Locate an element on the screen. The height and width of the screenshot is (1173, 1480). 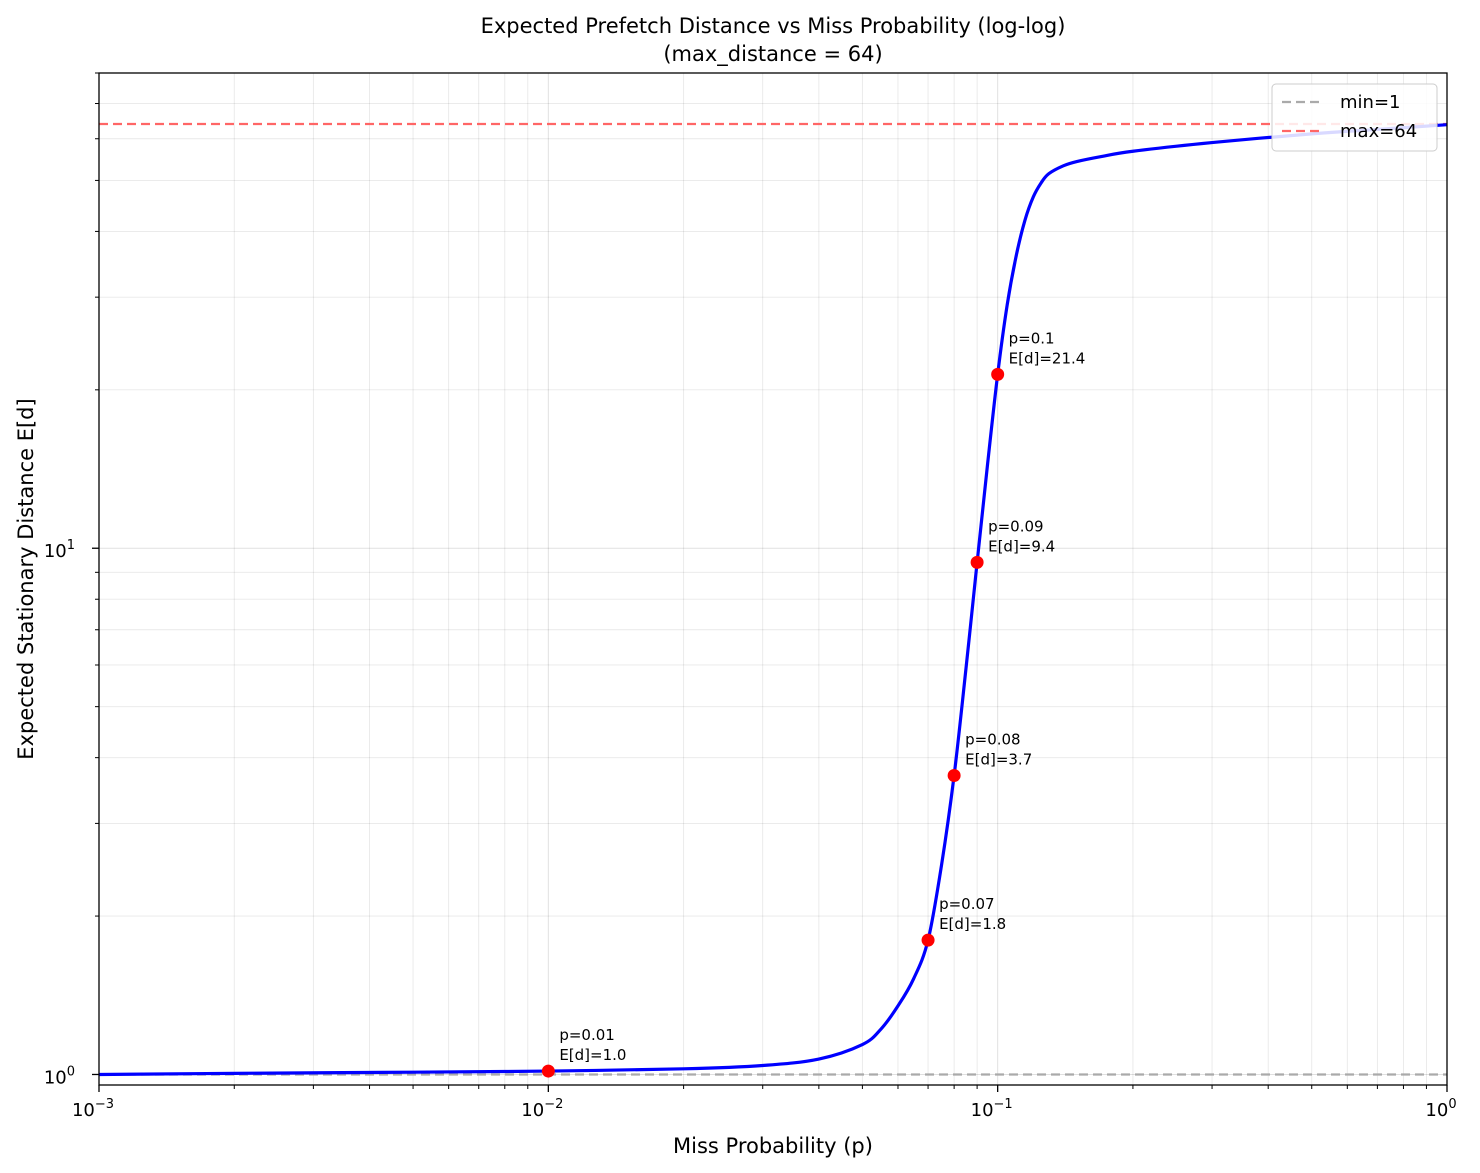
y-tick-label: 10⁰ is located at coordinates (59, 1076).